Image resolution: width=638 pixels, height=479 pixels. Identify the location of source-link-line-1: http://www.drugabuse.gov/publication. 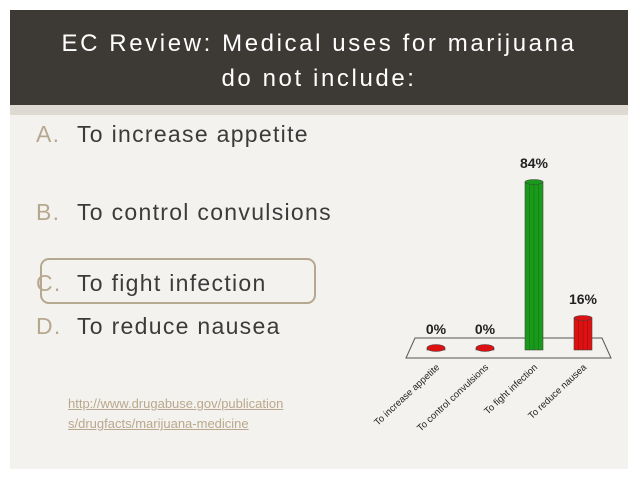
(176, 403).